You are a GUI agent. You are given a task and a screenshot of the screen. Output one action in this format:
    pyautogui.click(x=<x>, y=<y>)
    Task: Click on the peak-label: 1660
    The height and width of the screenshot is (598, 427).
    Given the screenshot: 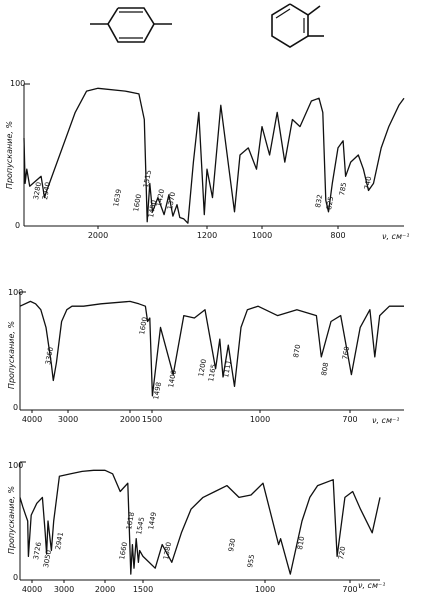 What is the action you would take?
    pyautogui.click(x=123, y=550)
    